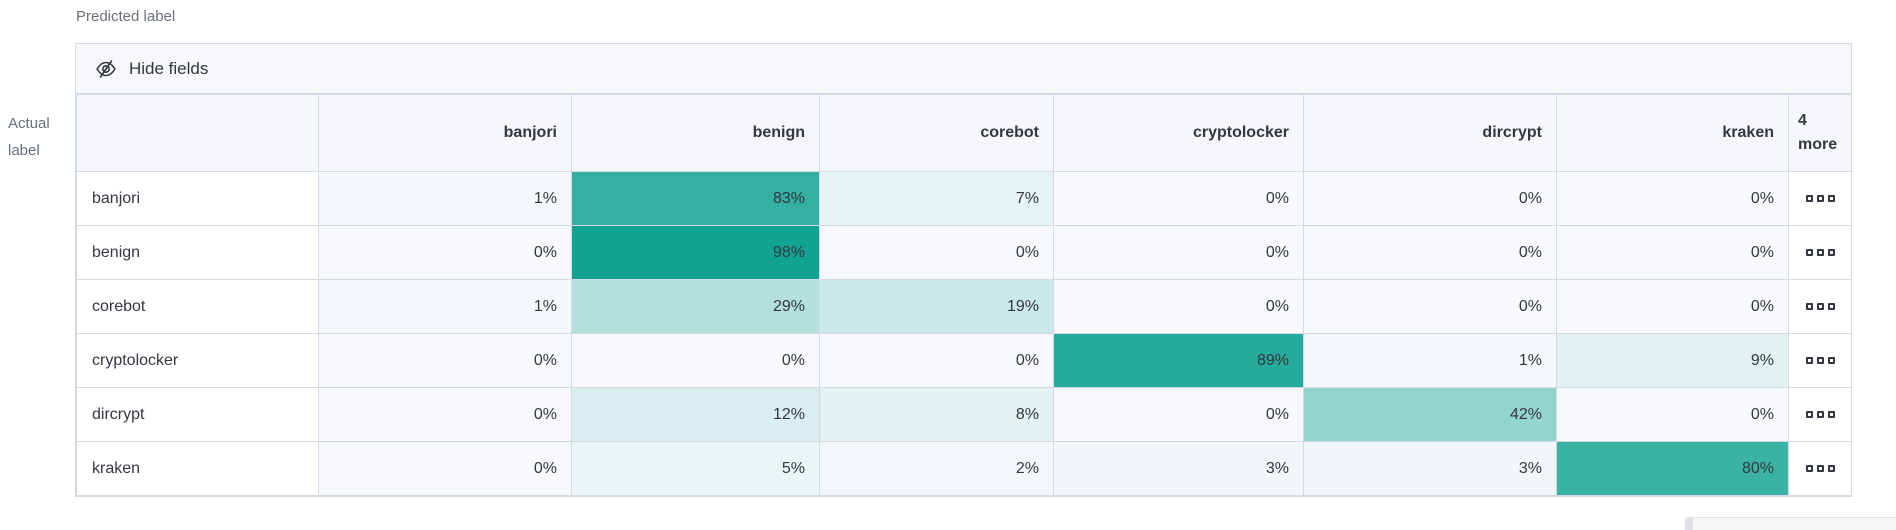  I want to click on actual-axis-label: Actual label, so click(38, 137).